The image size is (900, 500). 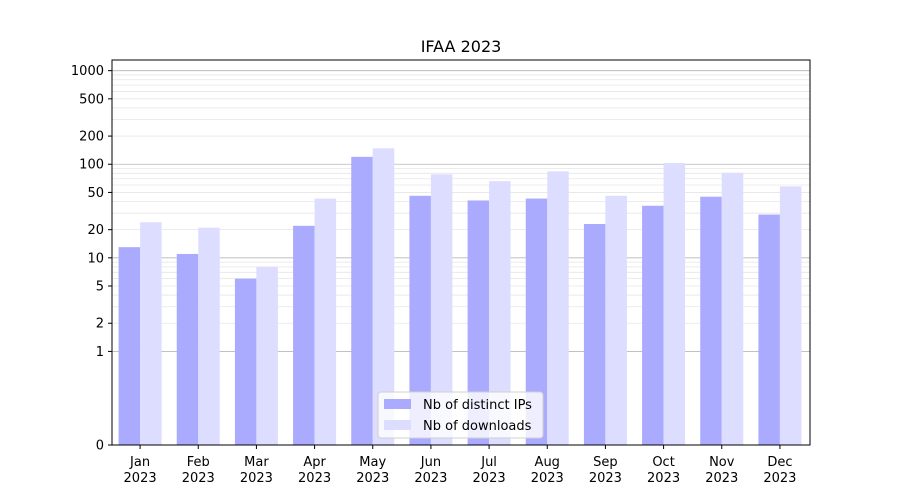 What do you see at coordinates (140, 470) in the screenshot?
I see `x-tick-label: Jan 2023` at bounding box center [140, 470].